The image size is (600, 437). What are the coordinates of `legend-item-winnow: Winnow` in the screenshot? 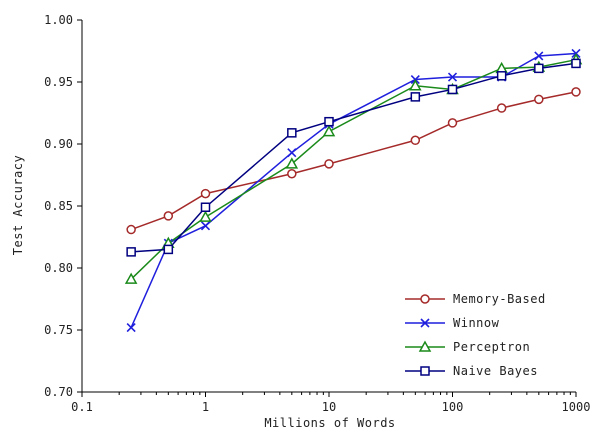 It's located at (452, 323).